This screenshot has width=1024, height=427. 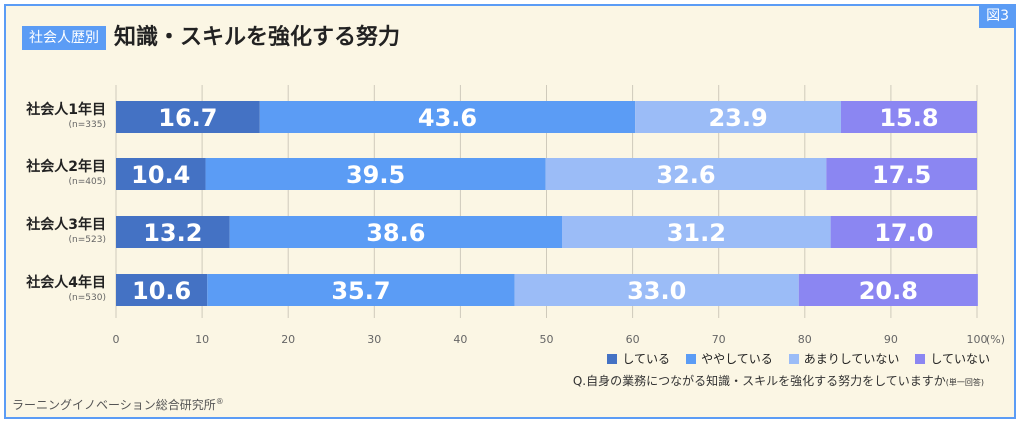 I want to click on legend-item: あまりしていない, so click(x=844, y=359).